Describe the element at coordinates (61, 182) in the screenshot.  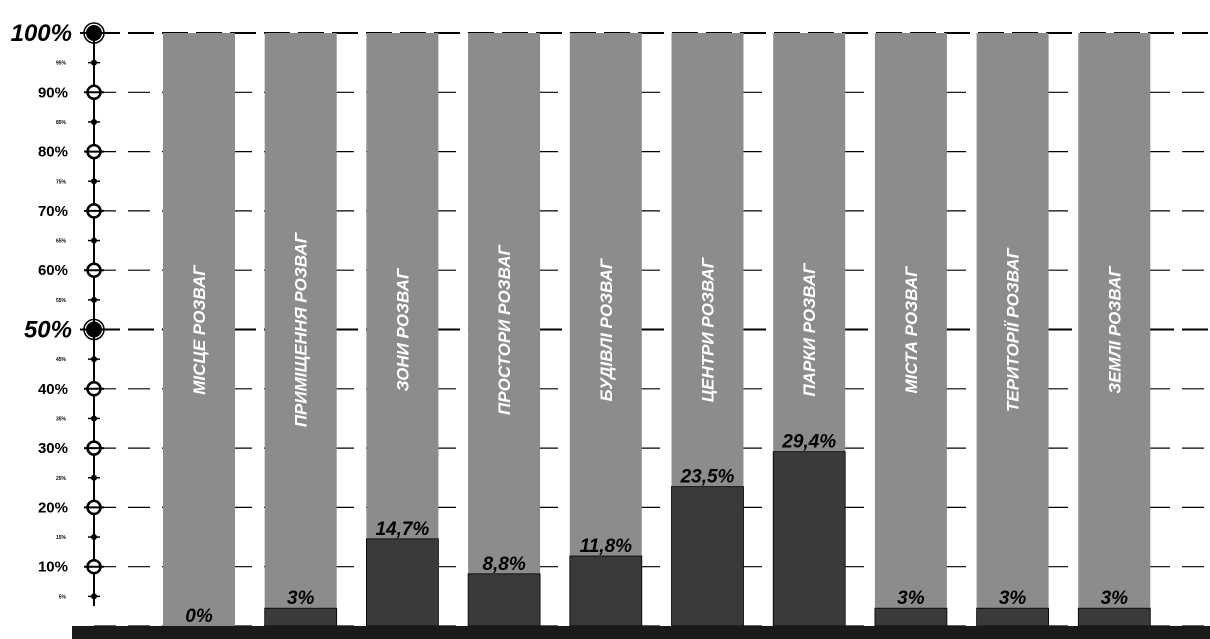
I see `y-minor-tick-label: 75%` at that location.